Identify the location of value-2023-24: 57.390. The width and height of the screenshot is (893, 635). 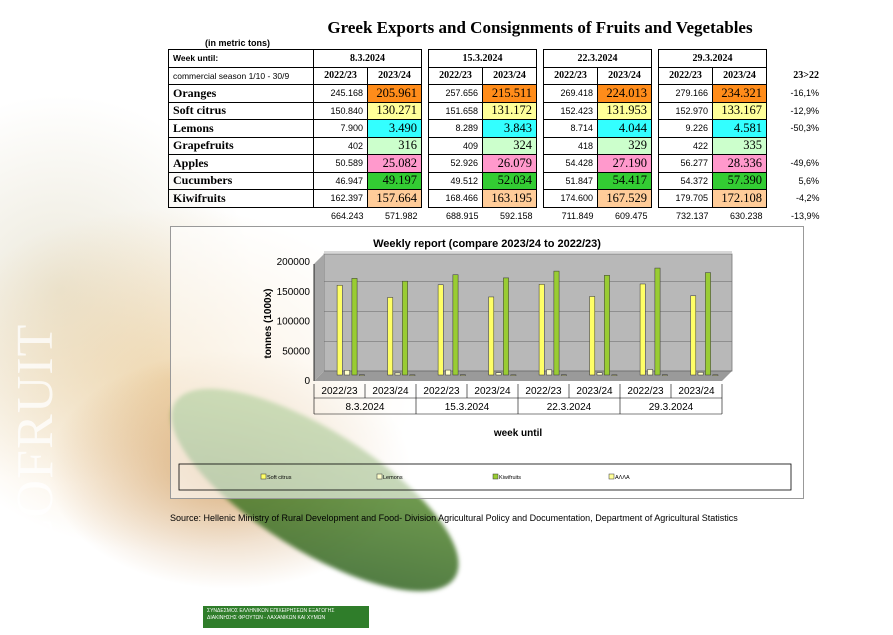
(739, 180).